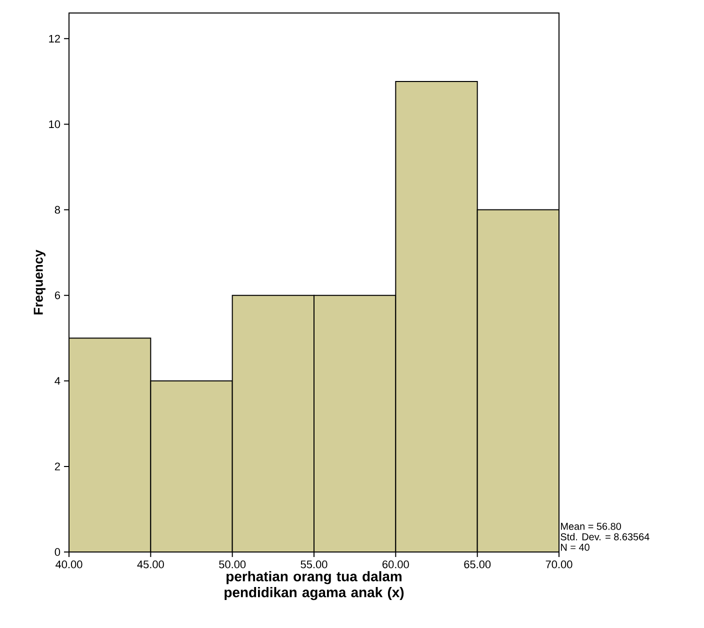 This screenshot has width=704, height=628. Describe the element at coordinates (232, 564) in the screenshot. I see `x-tick-label: 50.00` at that location.